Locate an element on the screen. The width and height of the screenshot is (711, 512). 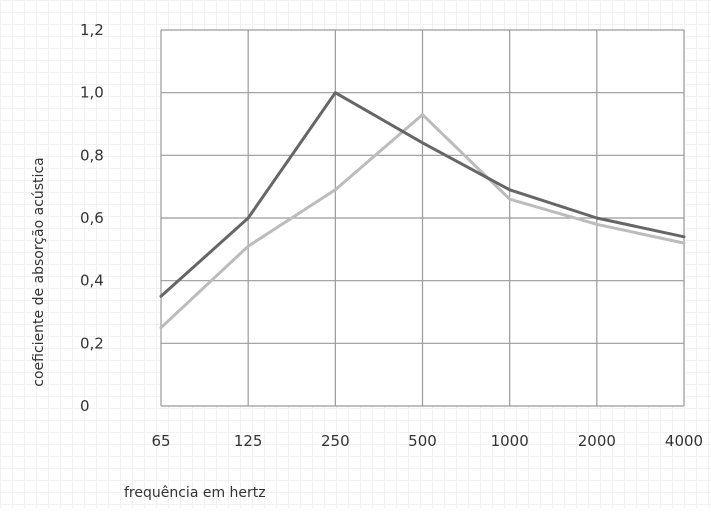
y-tick-label: 0,6 is located at coordinates (92, 218).